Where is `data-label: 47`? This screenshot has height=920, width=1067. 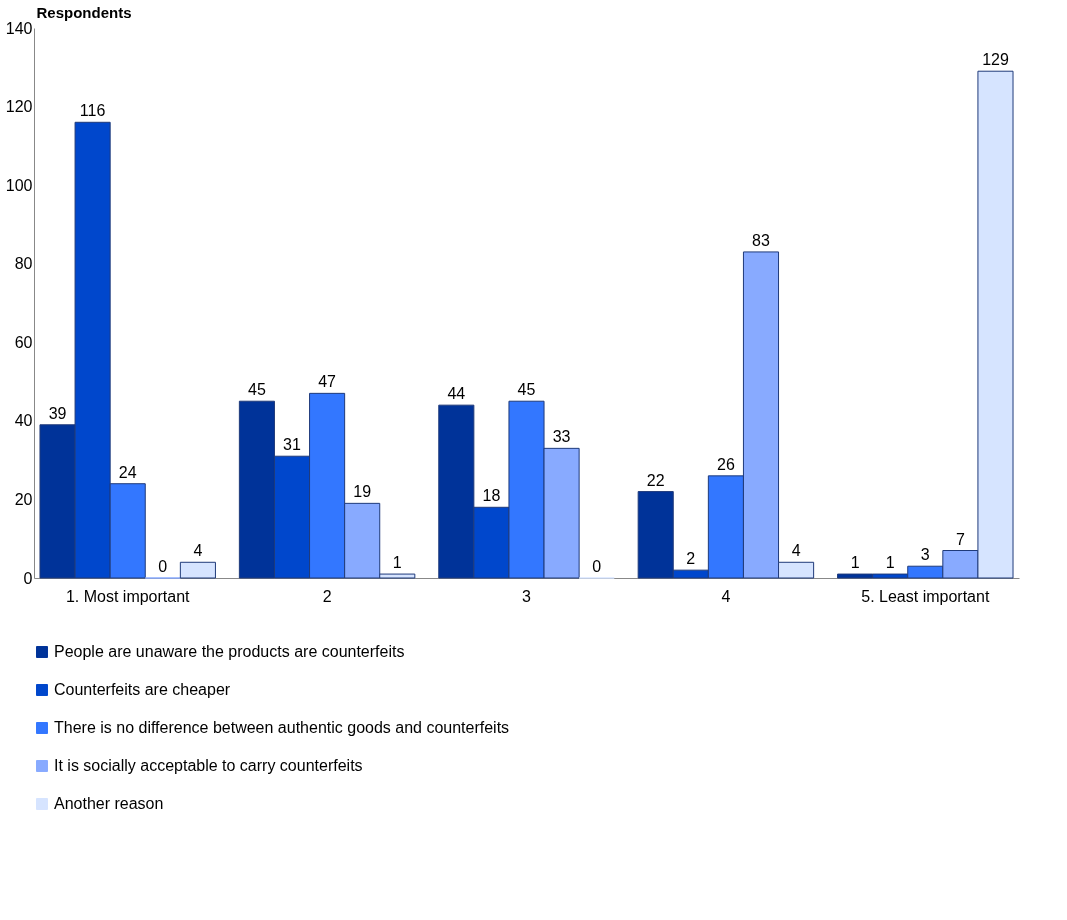
data-label: 47 is located at coordinates (327, 382).